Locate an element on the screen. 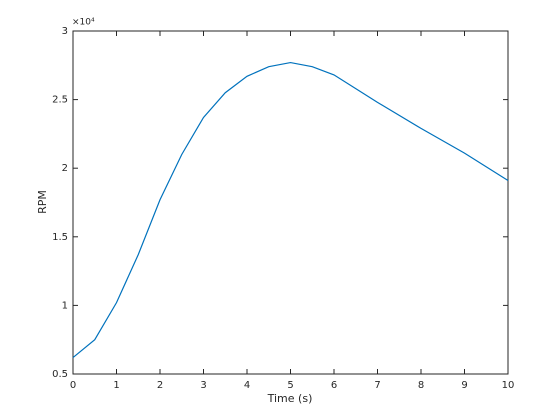 The width and height of the screenshot is (560, 420). x-tick-label: 9 is located at coordinates (464, 385).